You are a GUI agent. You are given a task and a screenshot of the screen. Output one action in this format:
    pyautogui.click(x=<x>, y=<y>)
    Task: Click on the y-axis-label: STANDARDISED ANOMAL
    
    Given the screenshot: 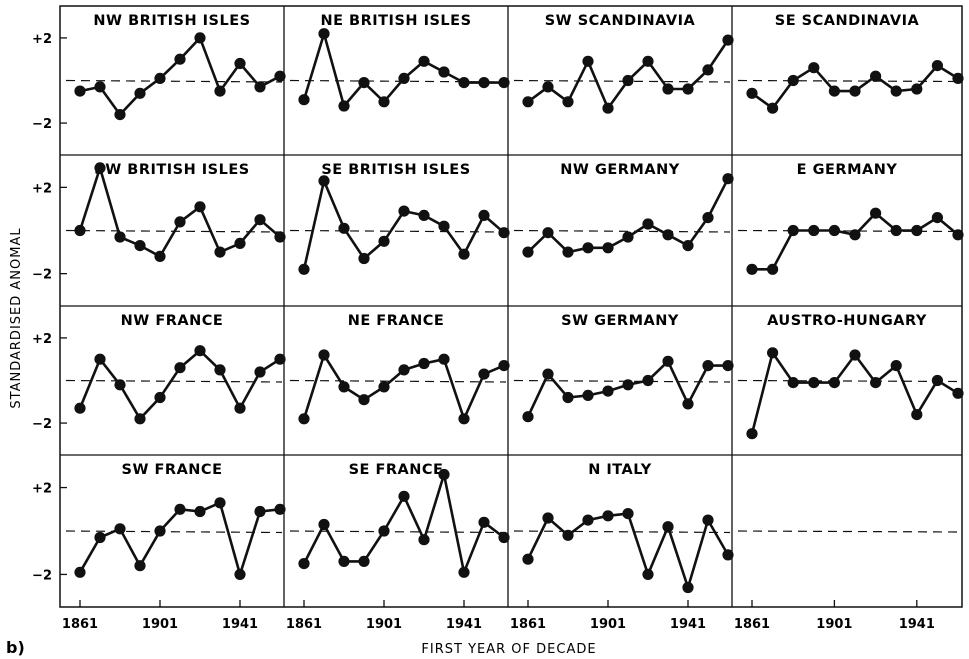 What is the action you would take?
    pyautogui.click(x=16, y=317)
    